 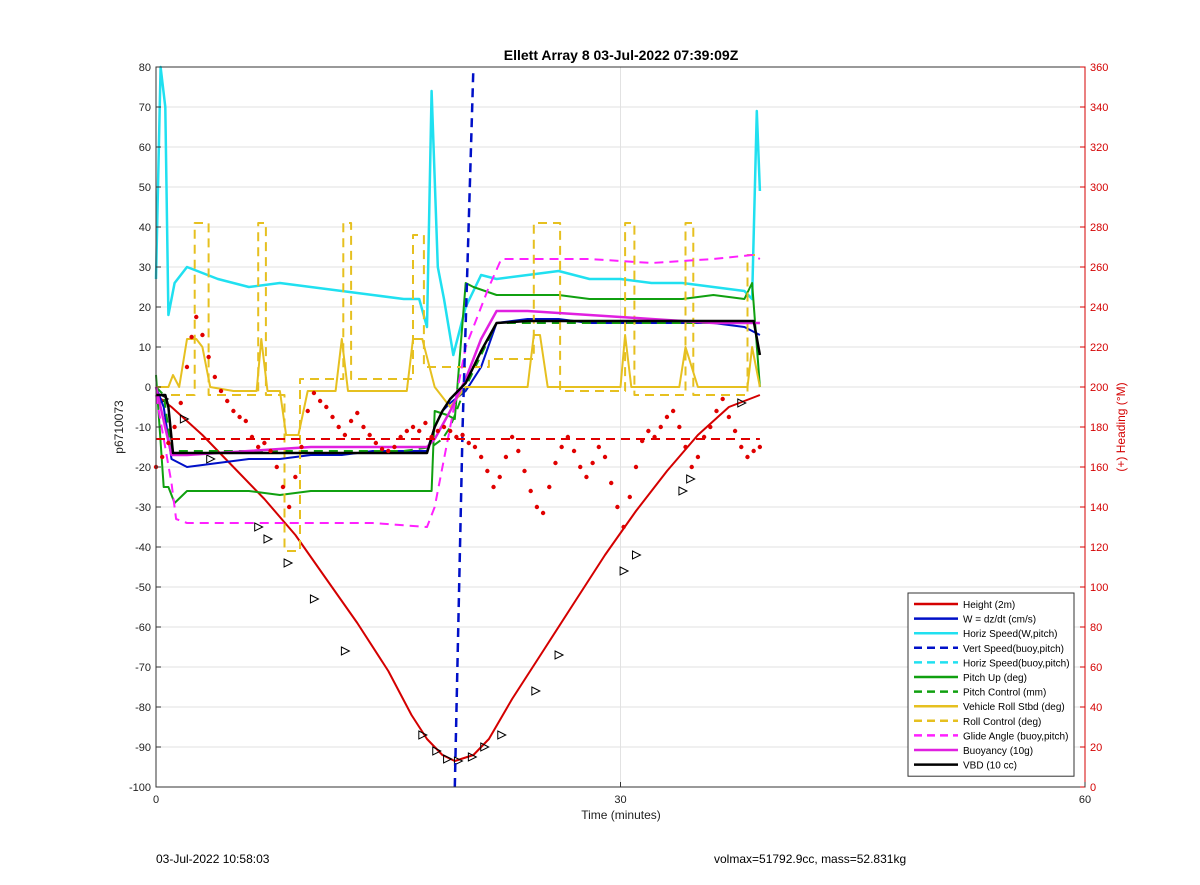 What do you see at coordinates (1010, 634) in the screenshot?
I see `legend-entry: Horiz Speed(W,pitch)` at bounding box center [1010, 634].